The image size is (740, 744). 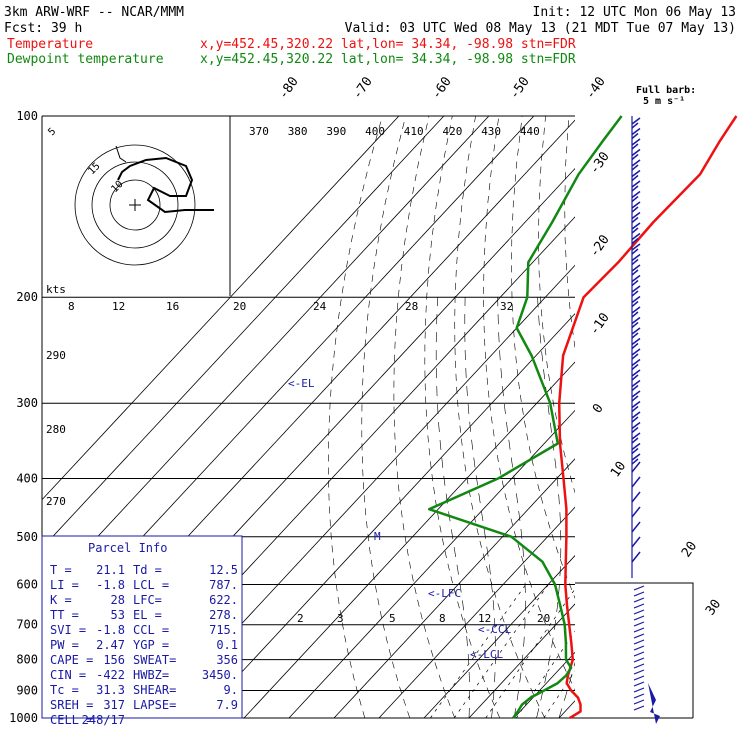 What do you see at coordinates (377, 536) in the screenshot?
I see `level-annotation: M` at bounding box center [377, 536].